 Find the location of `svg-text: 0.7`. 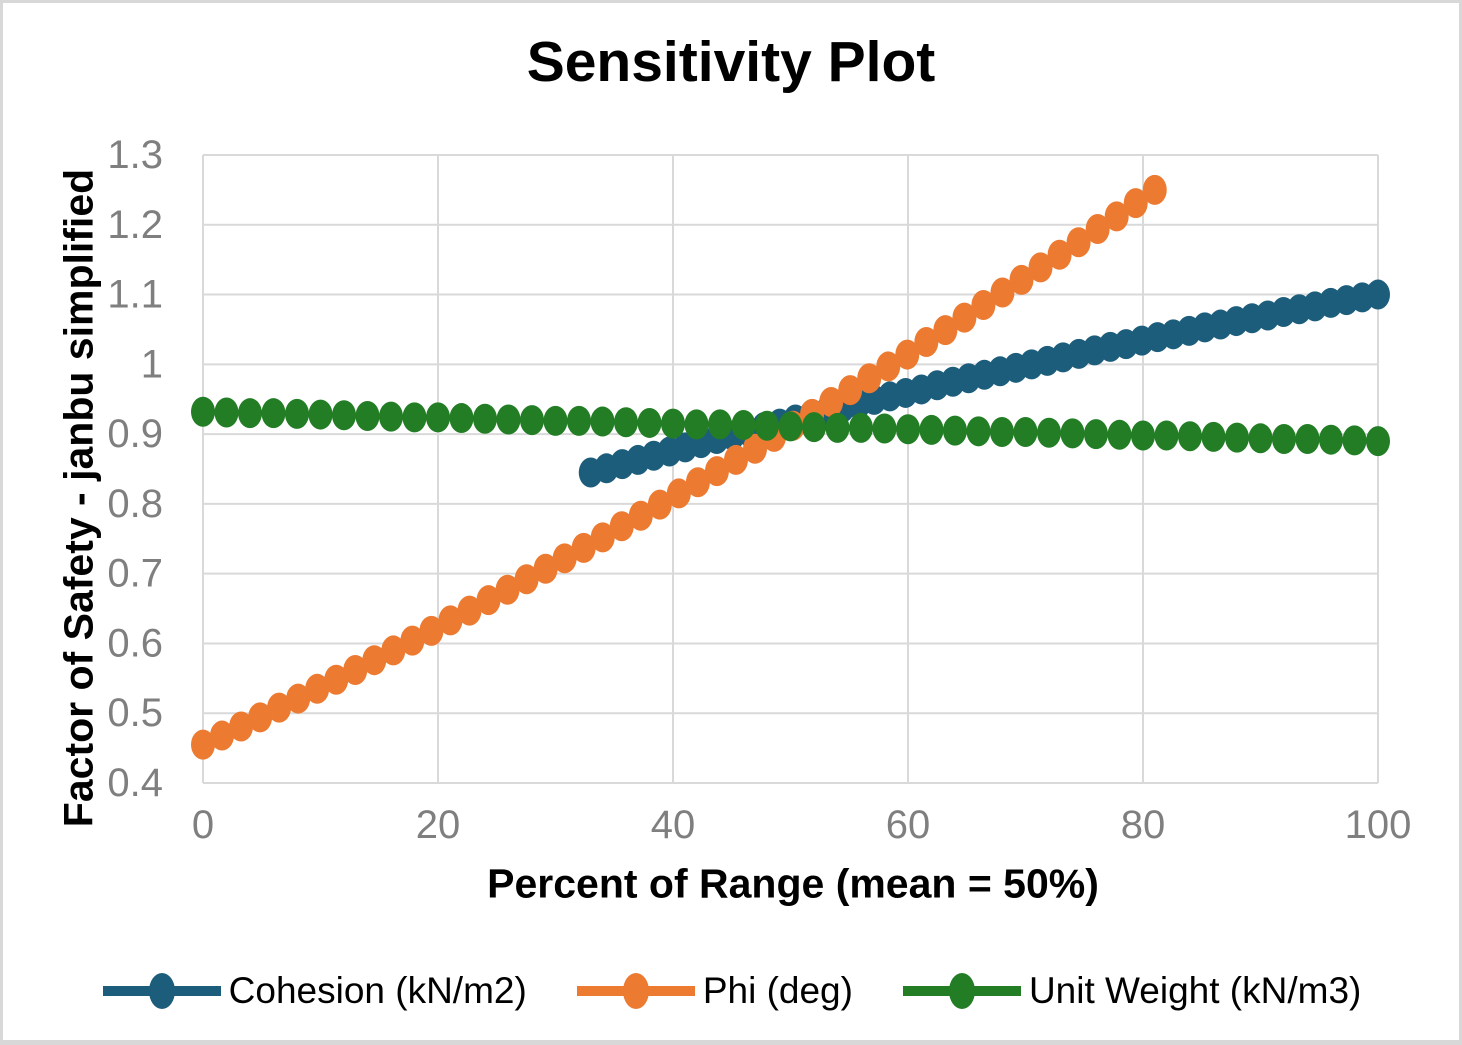

svg-text: 0.7 is located at coordinates (135, 574).